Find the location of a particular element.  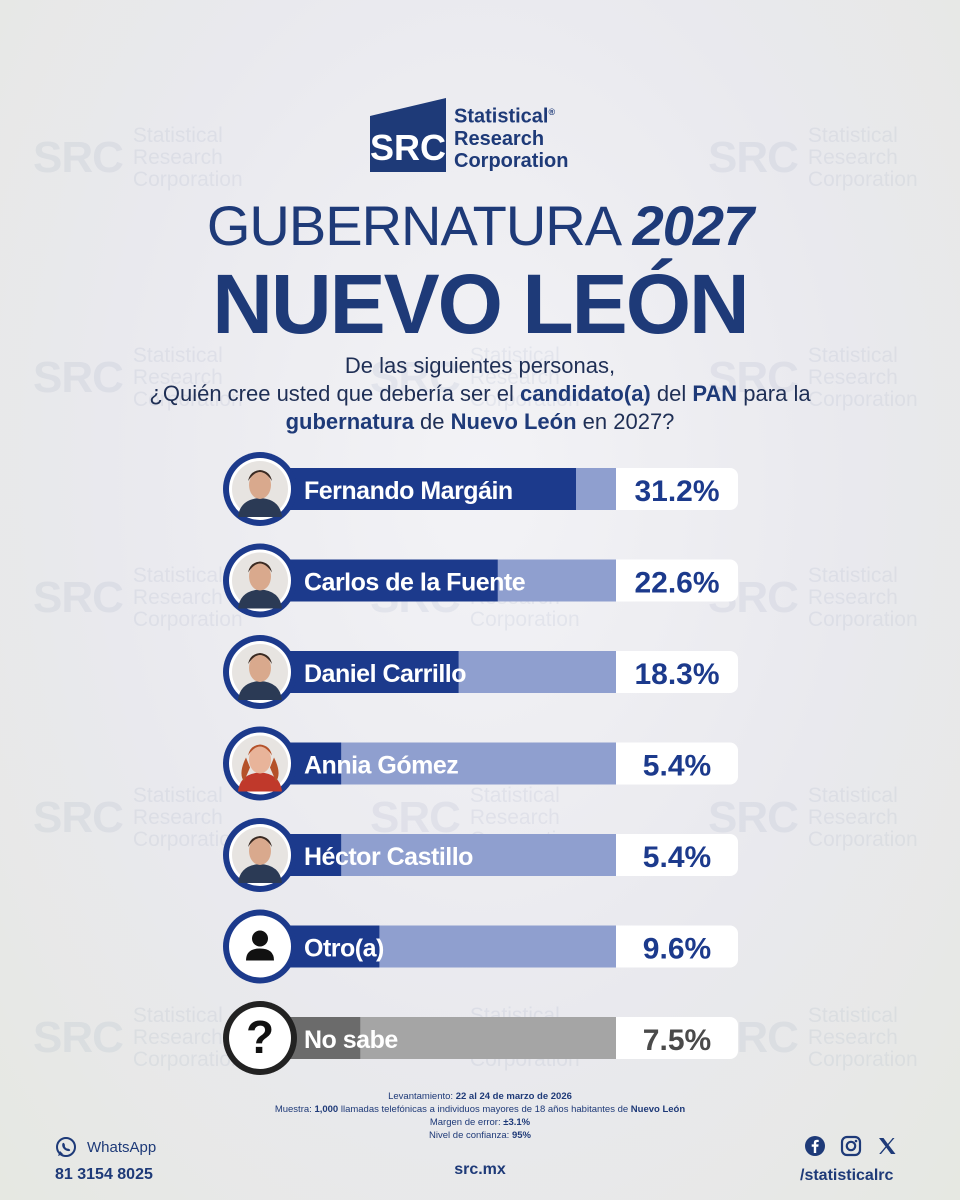

q-text: de is located at coordinates (432, 421).